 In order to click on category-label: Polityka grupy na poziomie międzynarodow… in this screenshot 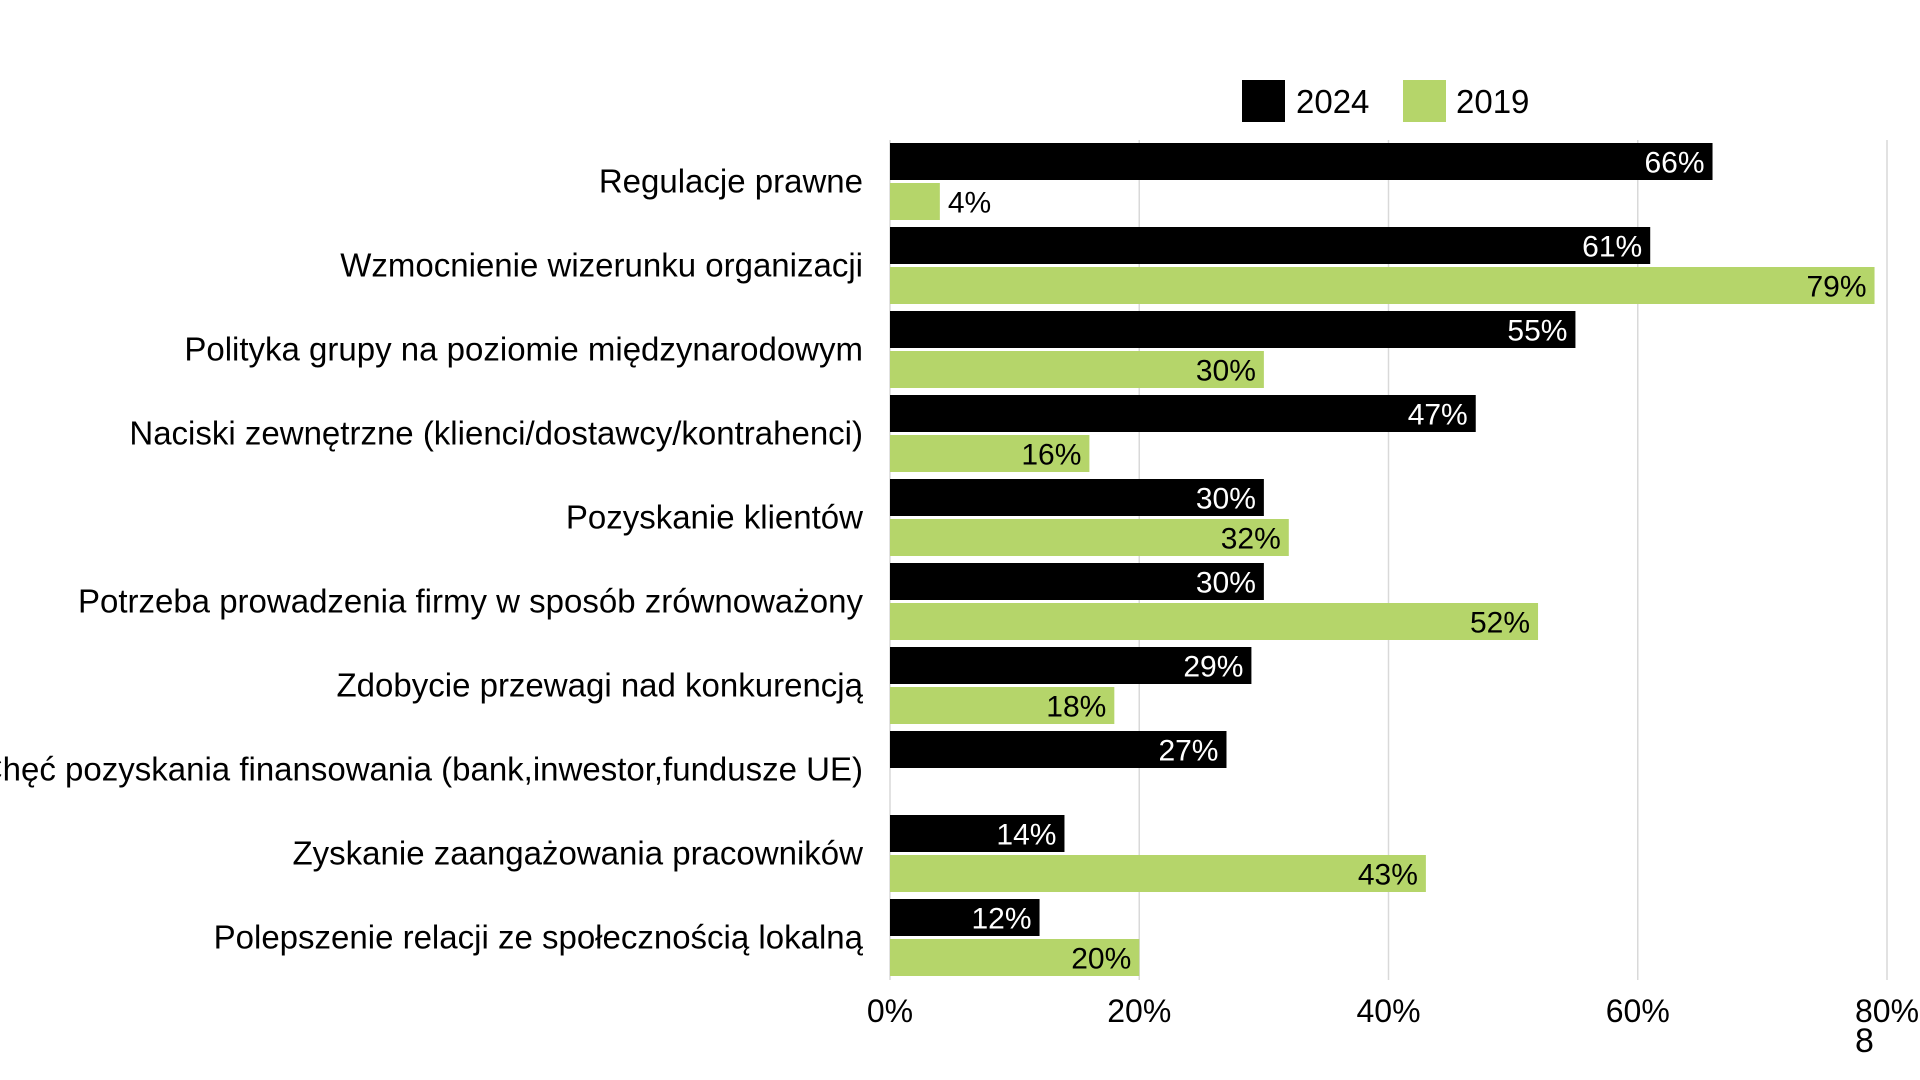, I will do `click(523, 349)`.